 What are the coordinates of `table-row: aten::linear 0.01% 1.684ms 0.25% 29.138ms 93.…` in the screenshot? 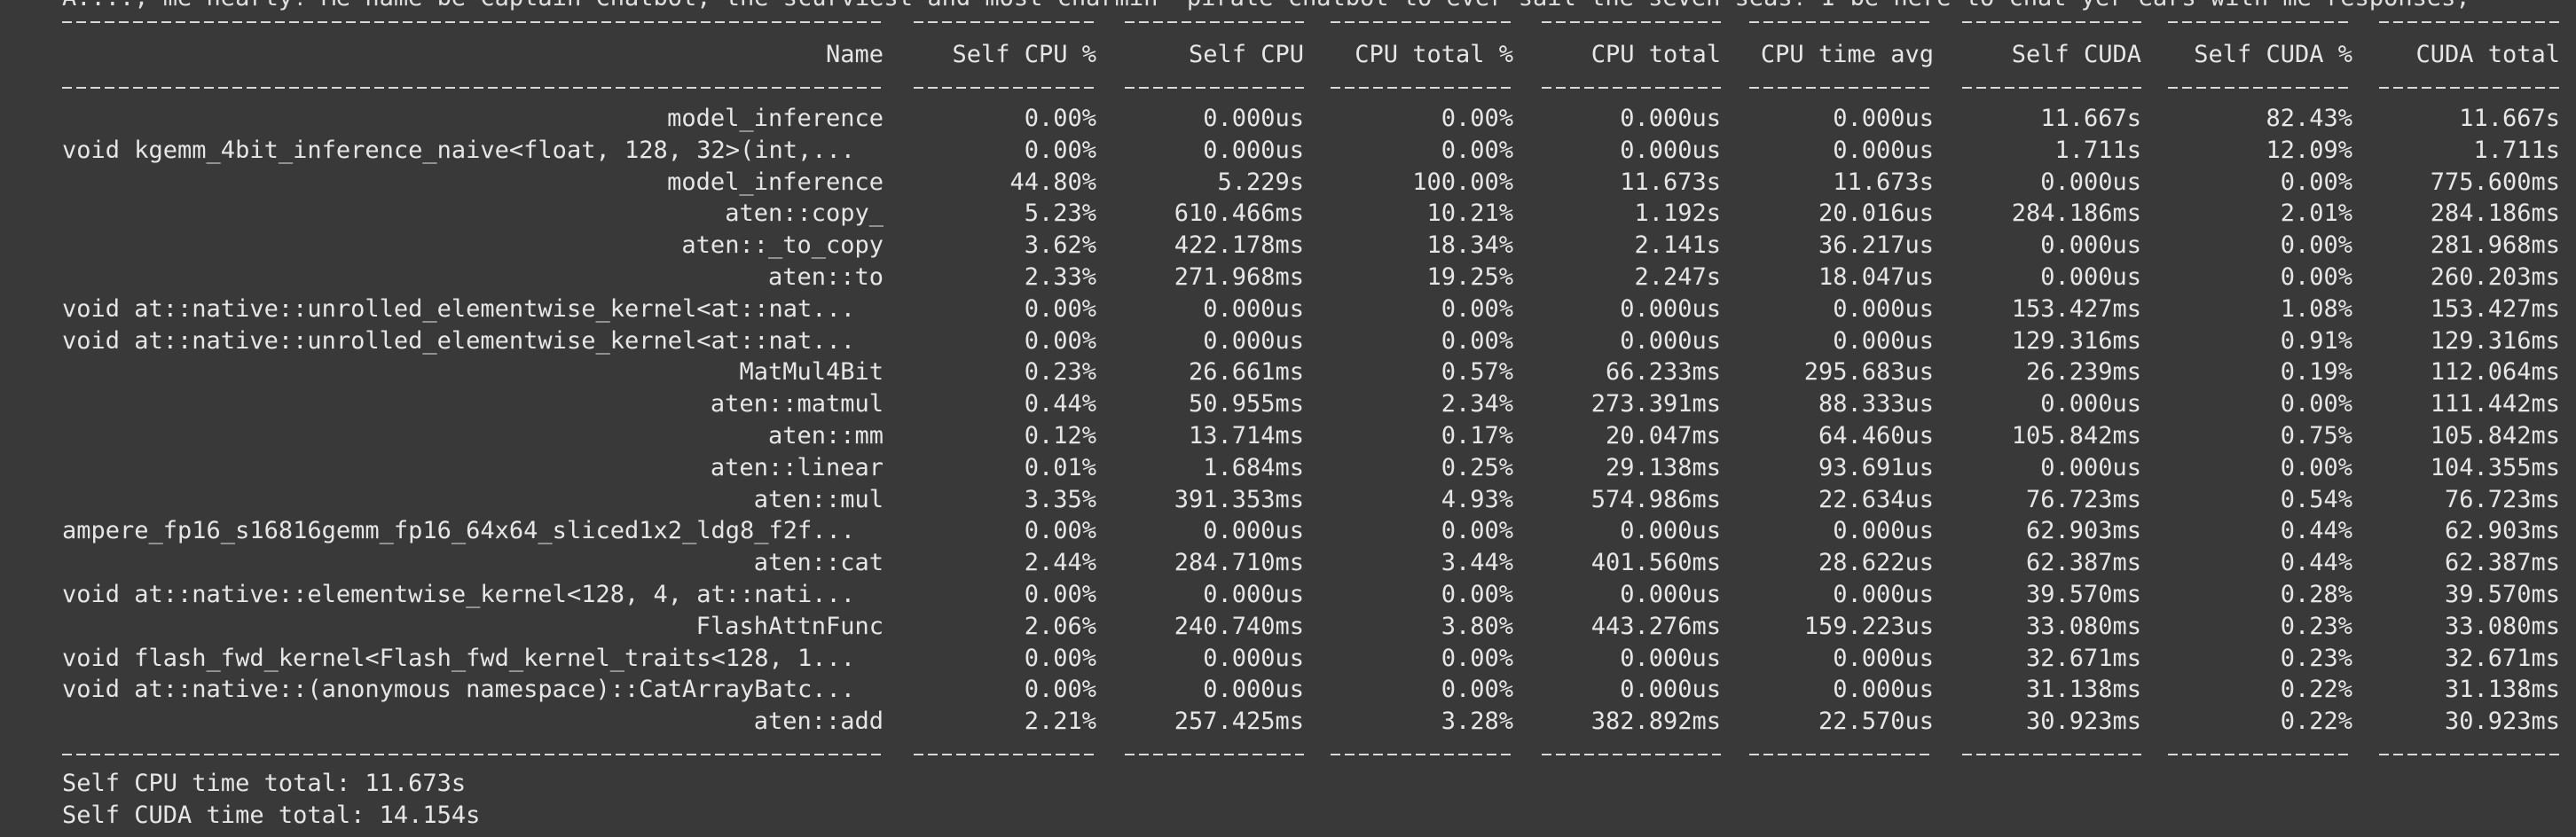 It's located at (1288, 468).